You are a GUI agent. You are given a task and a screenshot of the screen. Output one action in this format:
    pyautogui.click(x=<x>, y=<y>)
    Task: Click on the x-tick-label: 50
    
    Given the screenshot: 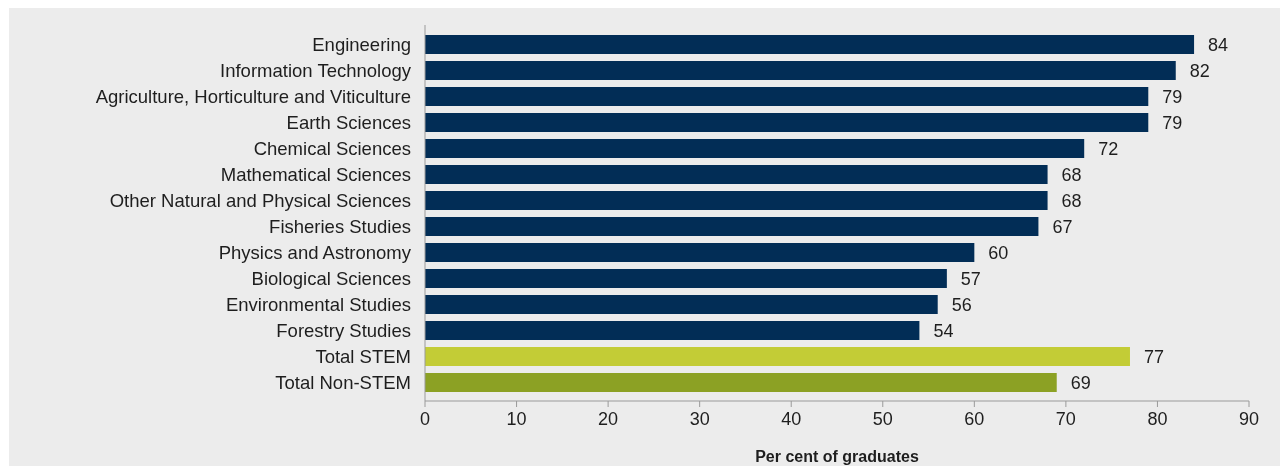 What is the action you would take?
    pyautogui.click(x=882, y=418)
    